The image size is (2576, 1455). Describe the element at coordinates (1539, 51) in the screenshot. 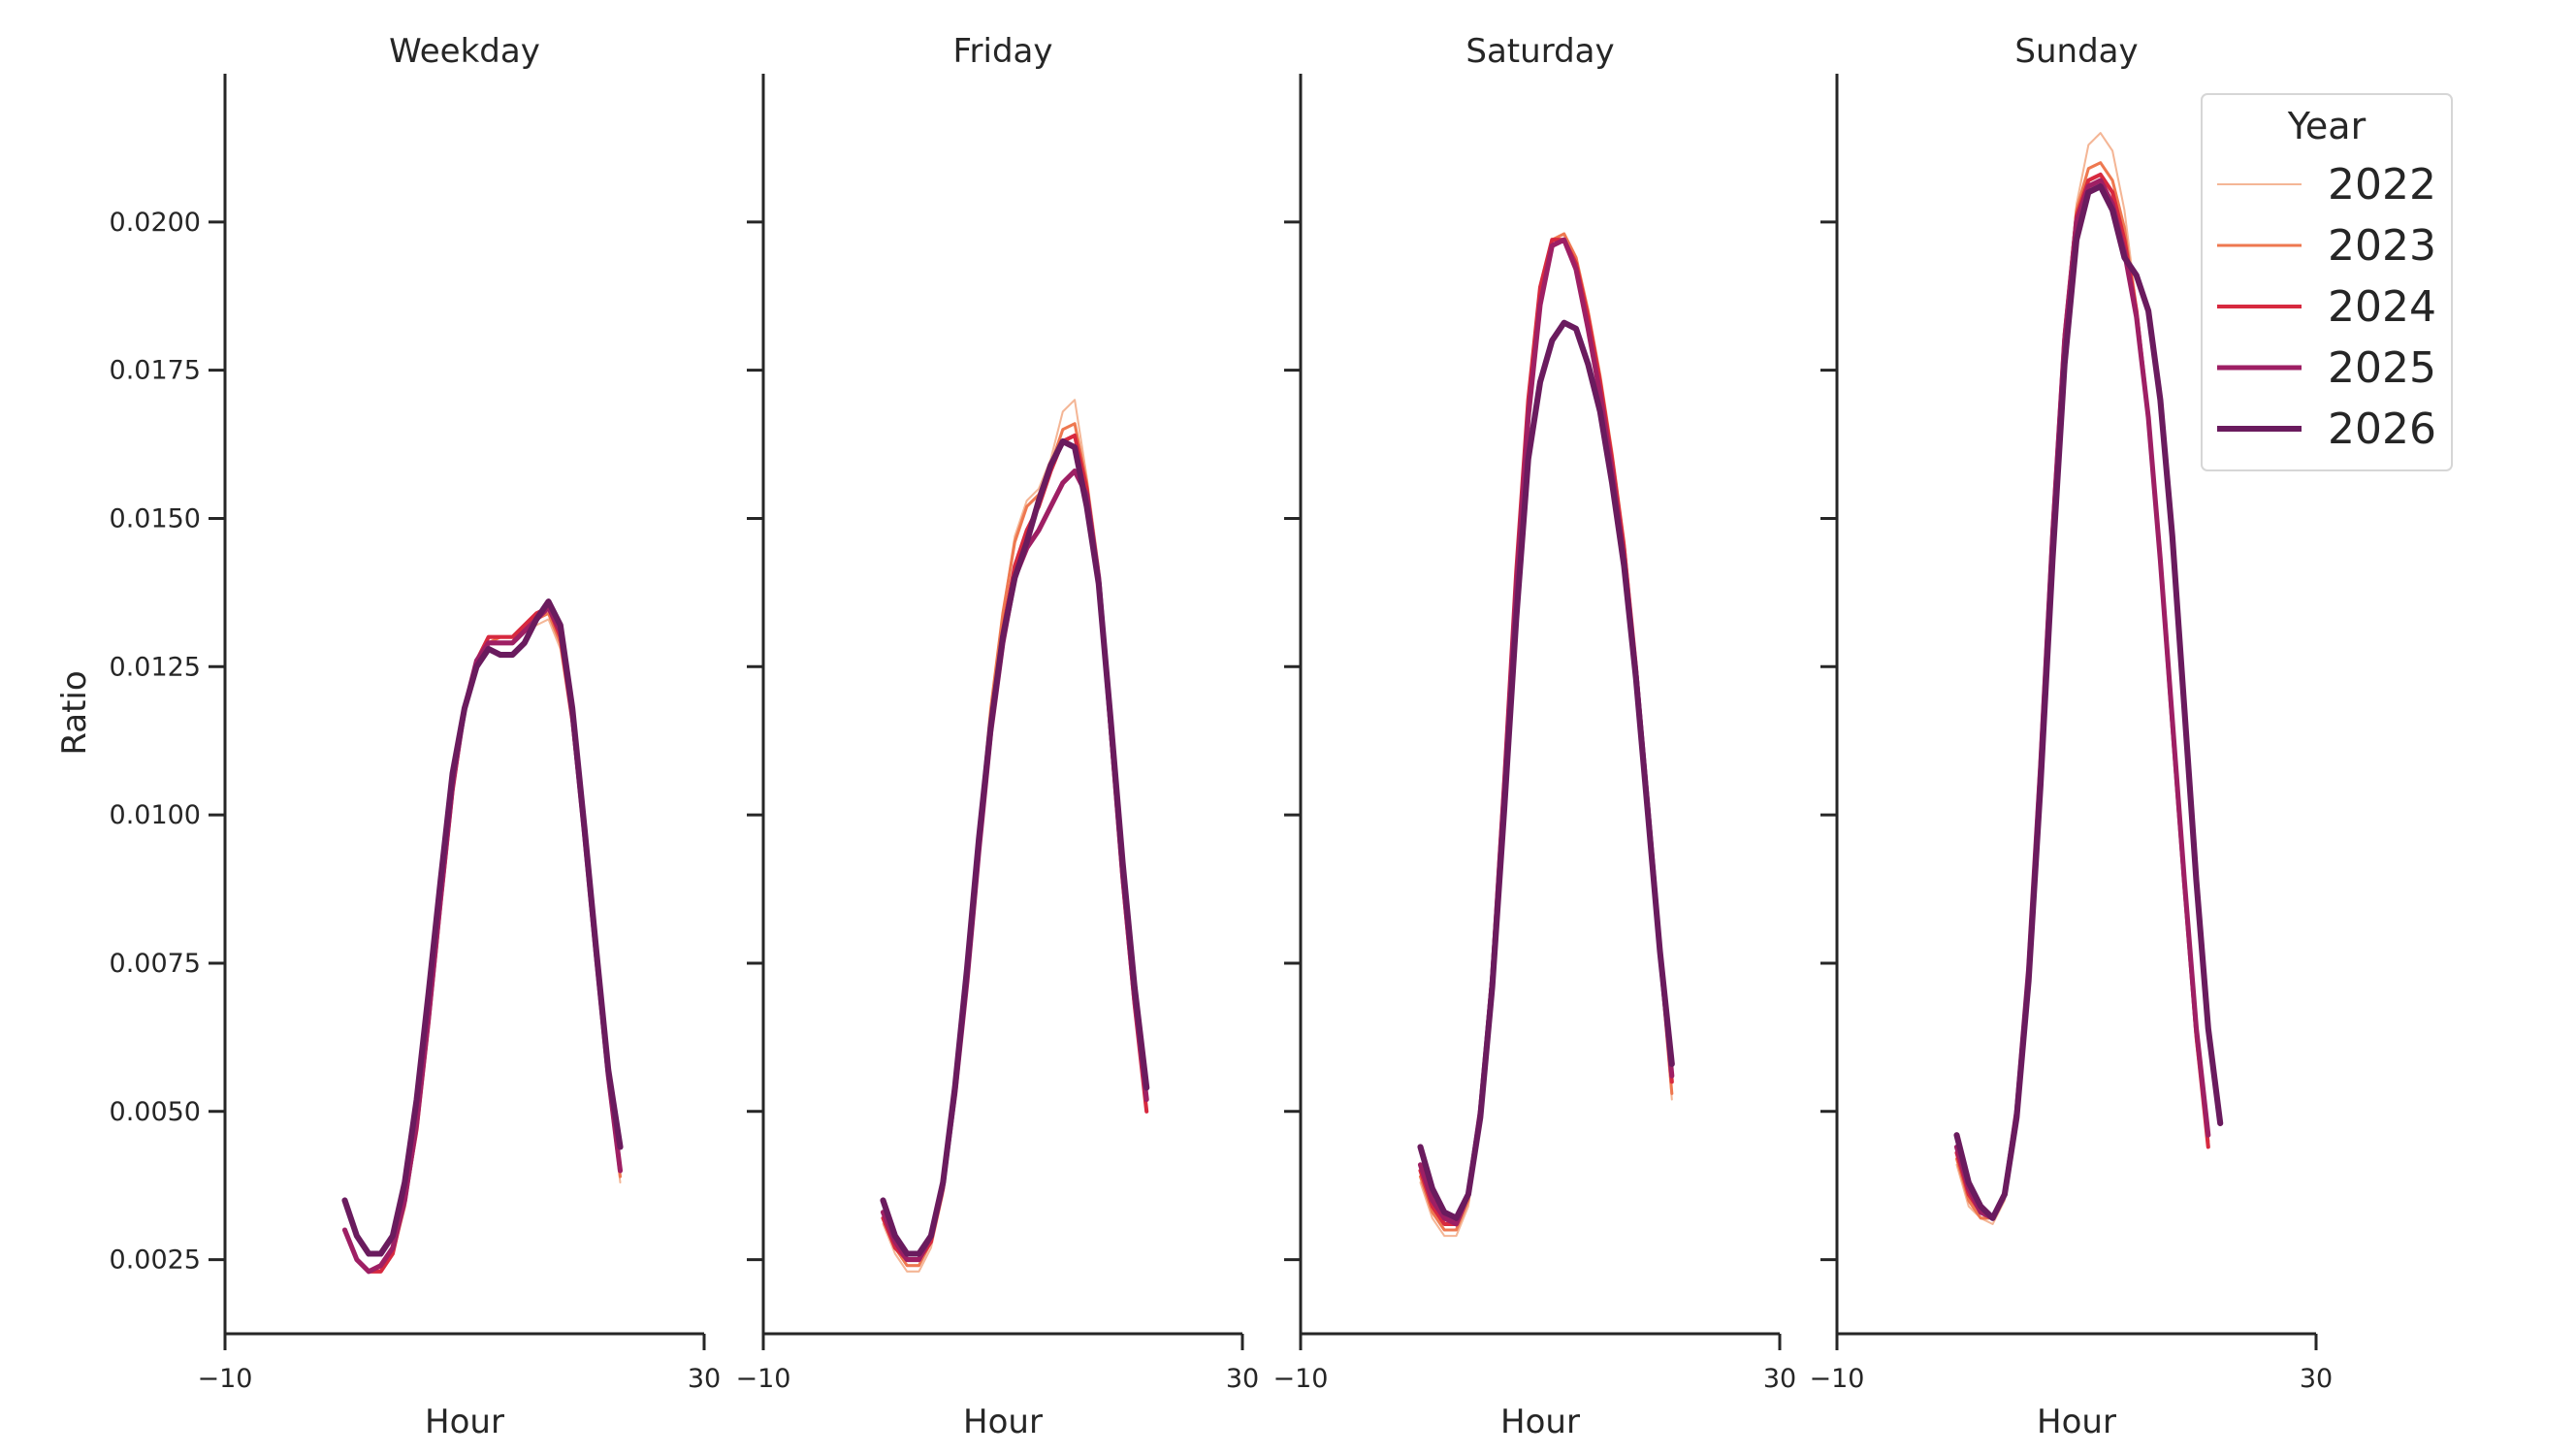

I see `panel-title: Saturday` at that location.